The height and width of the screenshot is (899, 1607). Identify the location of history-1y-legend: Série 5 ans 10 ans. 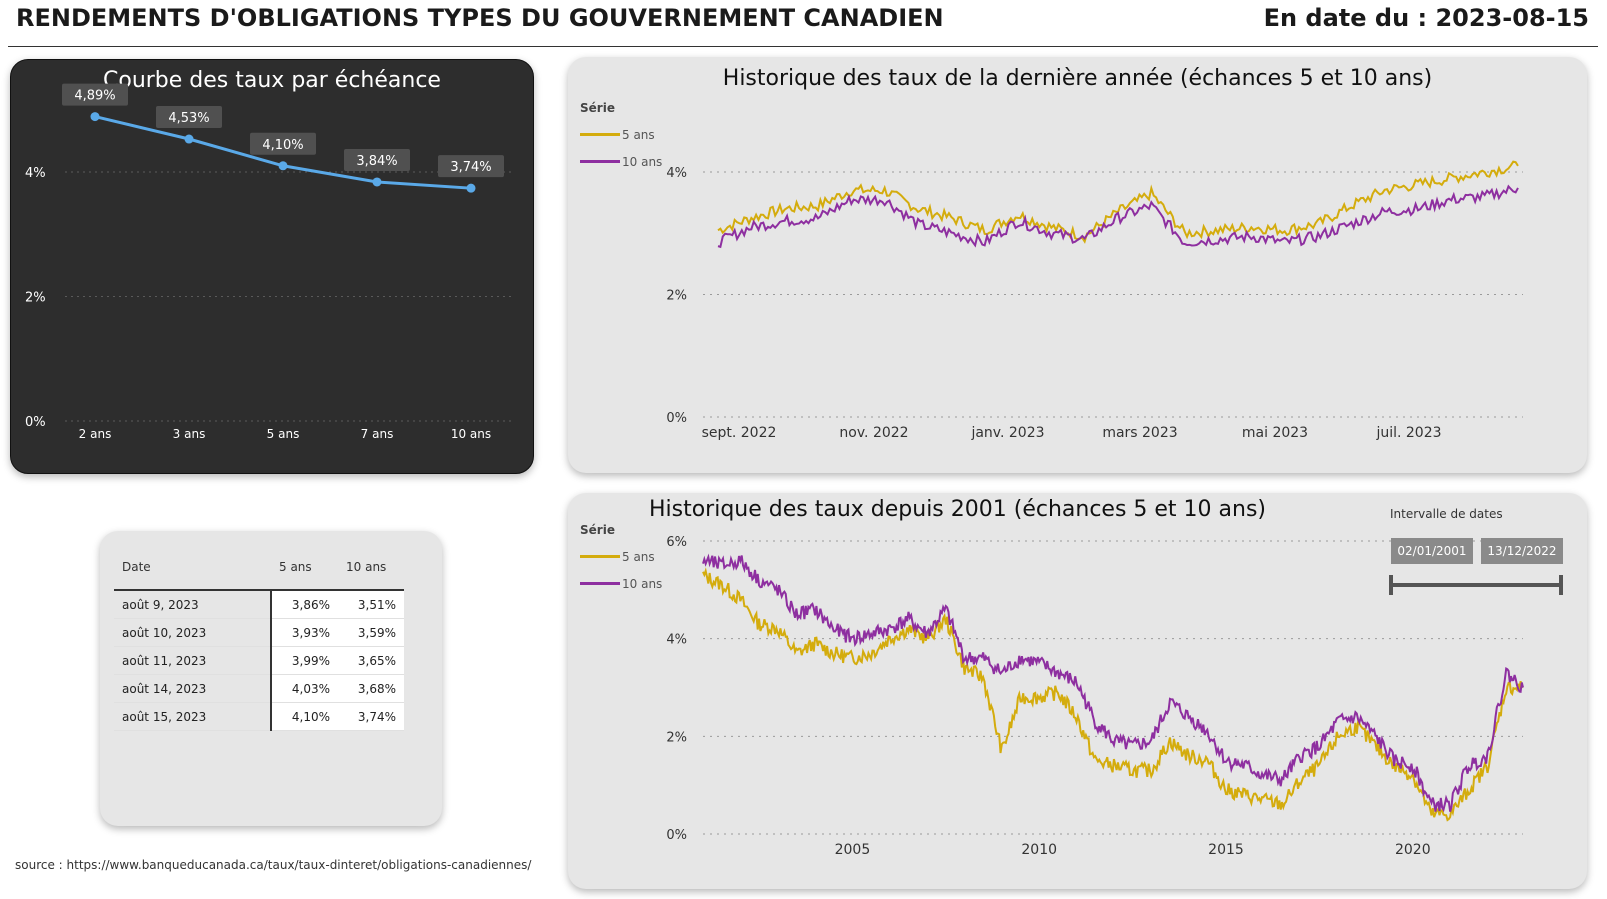
(621, 138).